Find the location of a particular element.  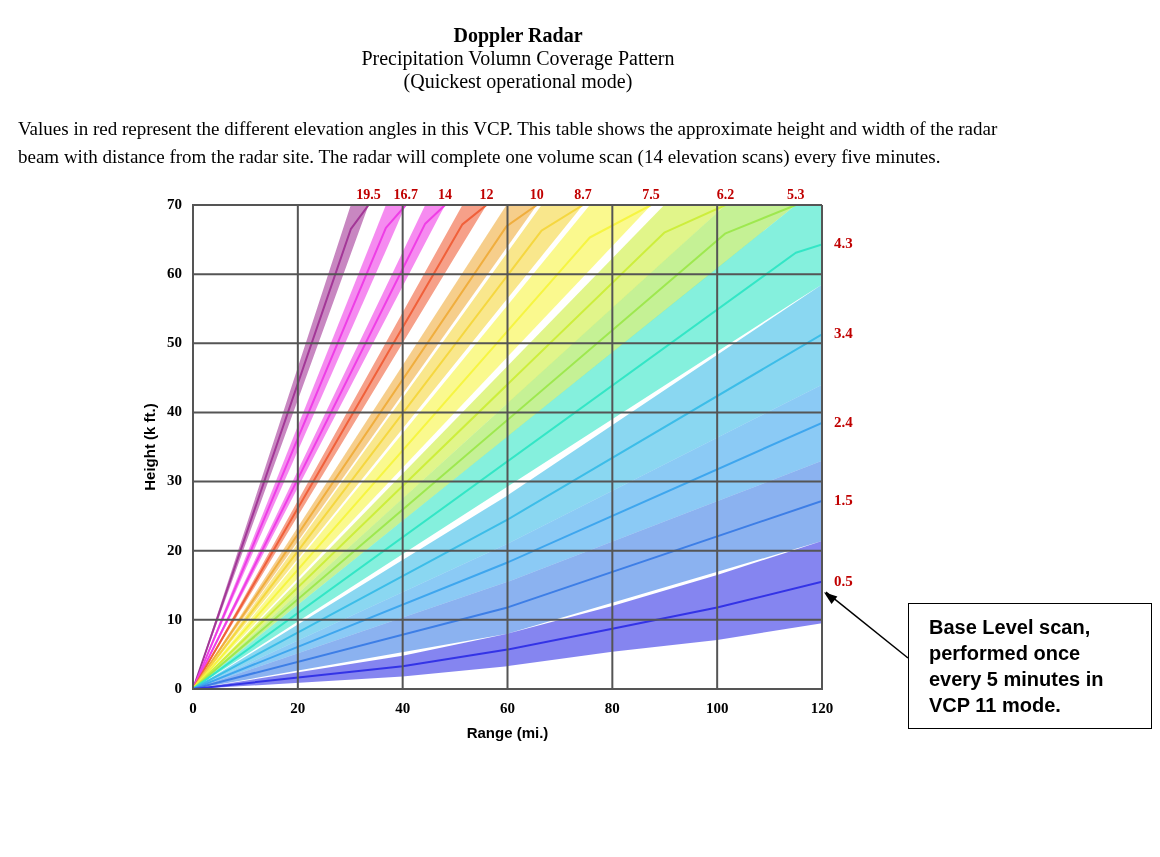

series-label: 14 is located at coordinates (445, 194).